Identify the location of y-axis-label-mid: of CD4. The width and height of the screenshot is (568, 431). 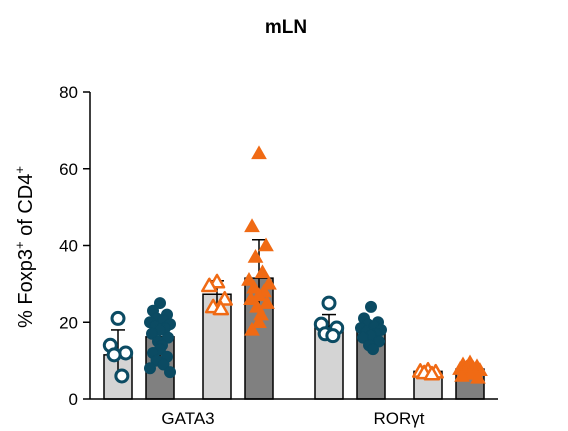
(26, 208).